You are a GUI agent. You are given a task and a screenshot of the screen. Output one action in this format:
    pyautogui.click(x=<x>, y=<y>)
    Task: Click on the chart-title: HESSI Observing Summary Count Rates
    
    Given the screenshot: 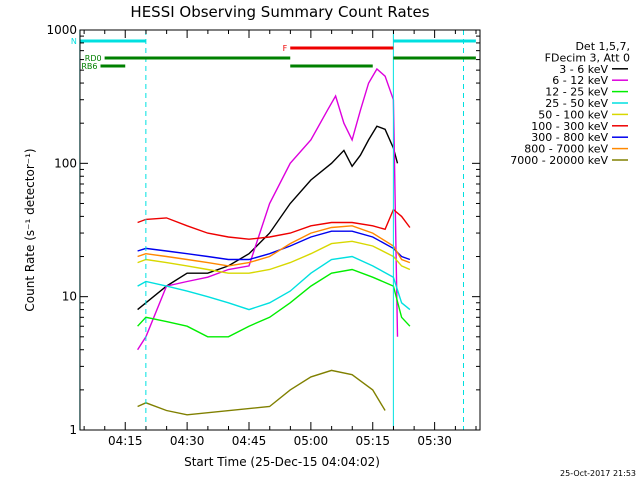 What is the action you would take?
    pyautogui.click(x=279, y=12)
    